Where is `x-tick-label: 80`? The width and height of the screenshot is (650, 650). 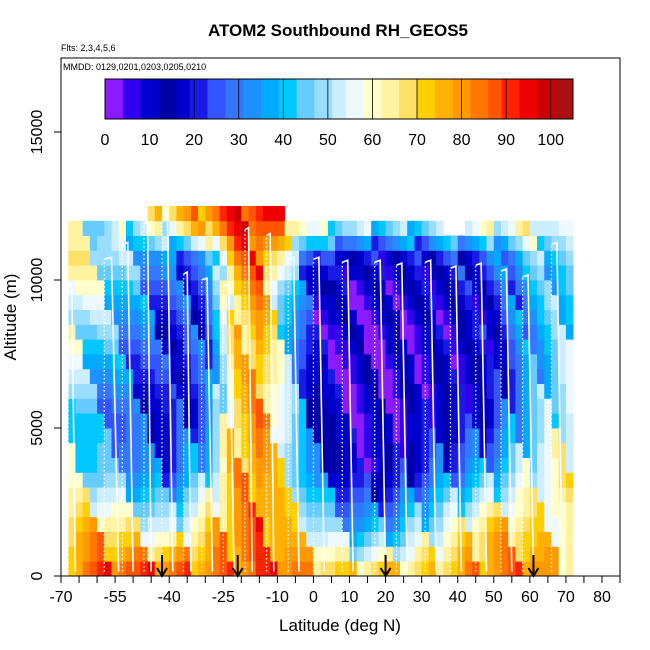
x-tick-label: 80 is located at coordinates (602, 597).